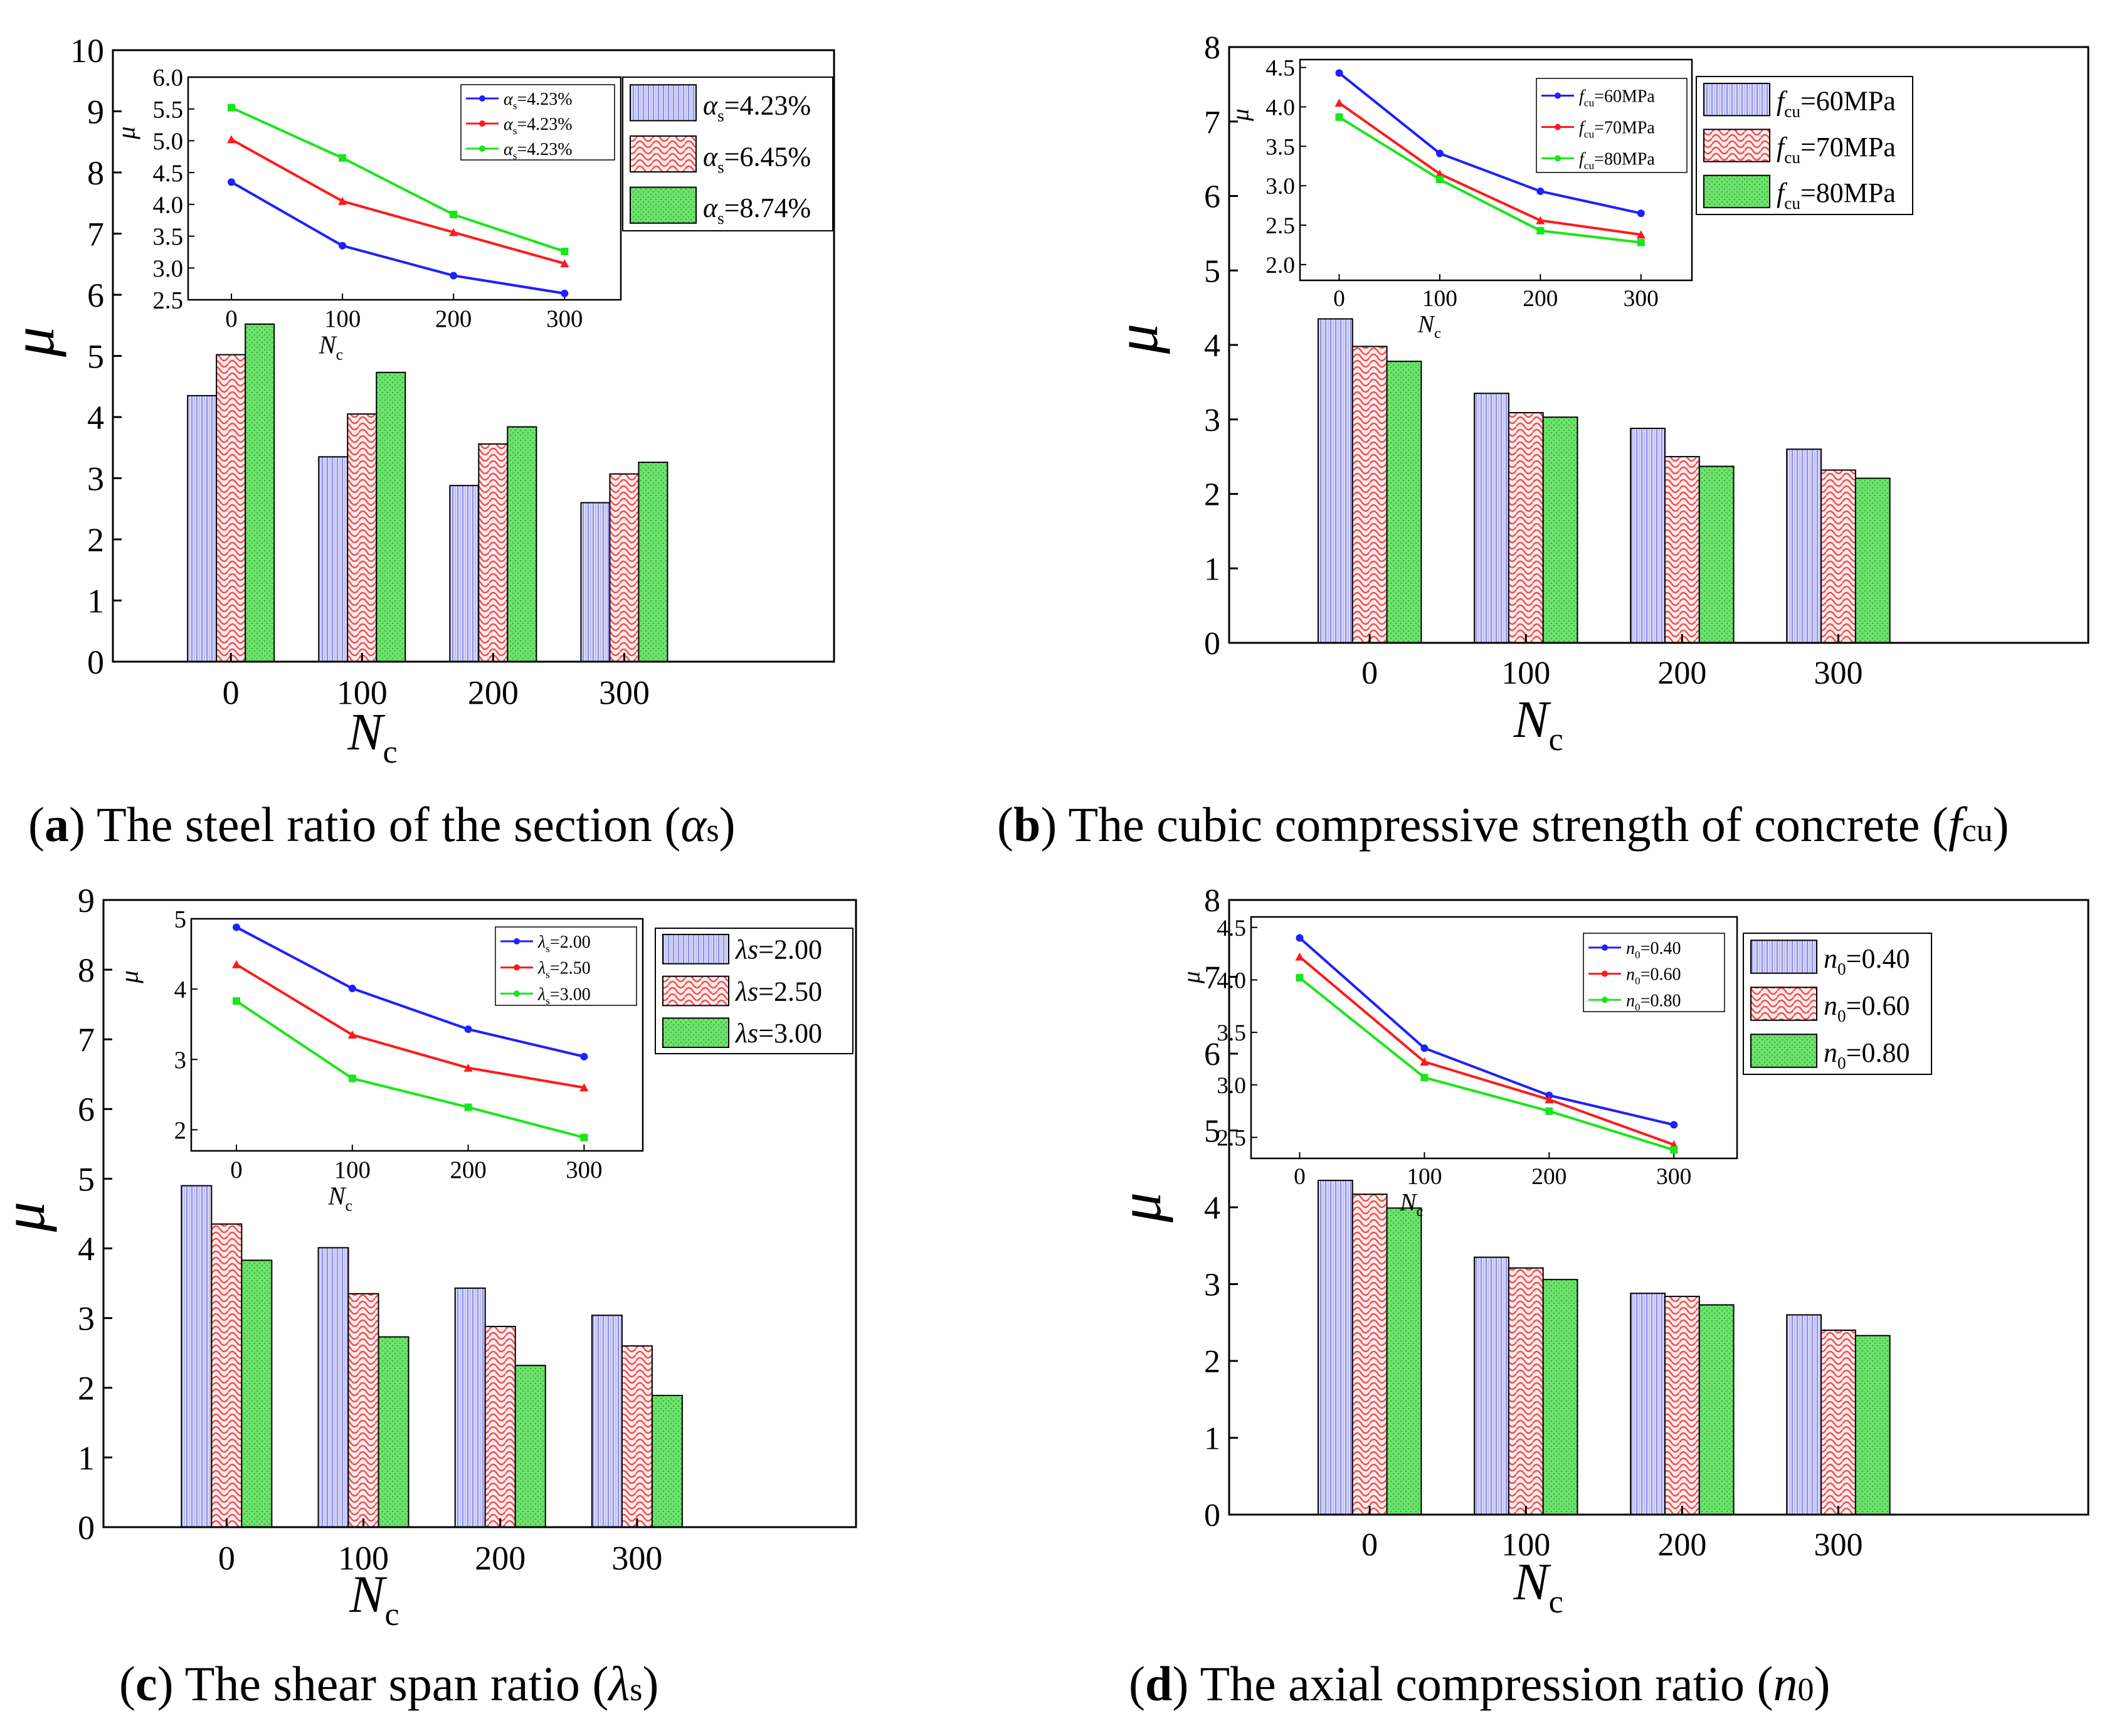  I want to click on caption-letter: a, so click(57, 825).